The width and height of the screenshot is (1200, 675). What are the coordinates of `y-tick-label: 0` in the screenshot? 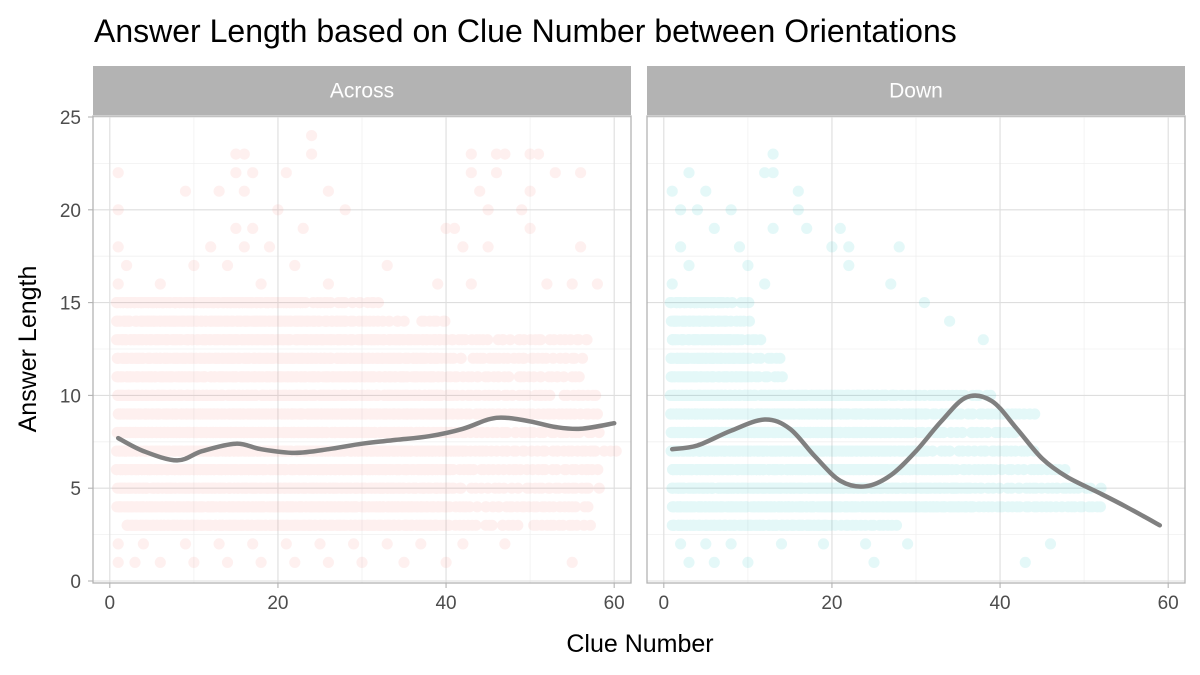 It's located at (75, 582).